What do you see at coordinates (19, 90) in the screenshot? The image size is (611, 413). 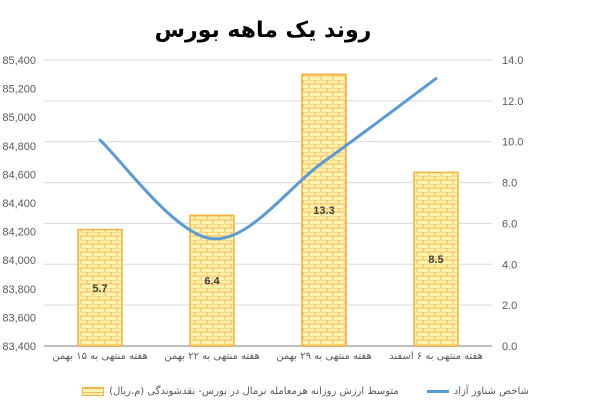 I see `left-tick-label: 85,200` at bounding box center [19, 90].